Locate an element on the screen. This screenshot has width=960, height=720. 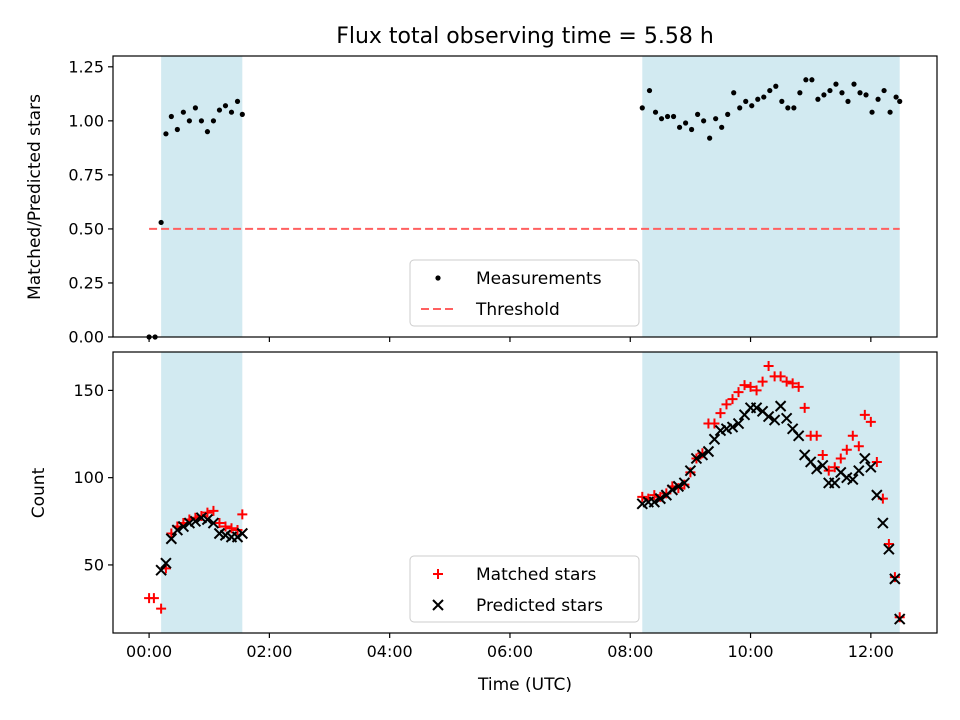
ratio-y-tick-label-3: 0.75 is located at coordinates (86, 174).